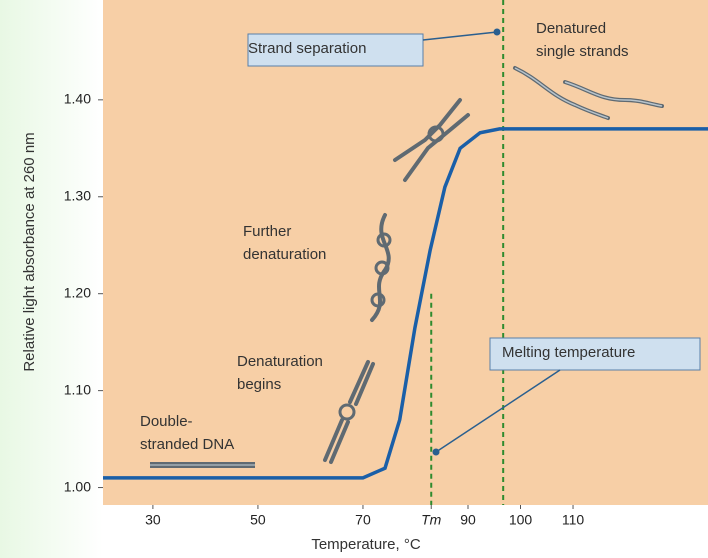 The height and width of the screenshot is (558, 708). I want to click on margin, so click(51, 279).